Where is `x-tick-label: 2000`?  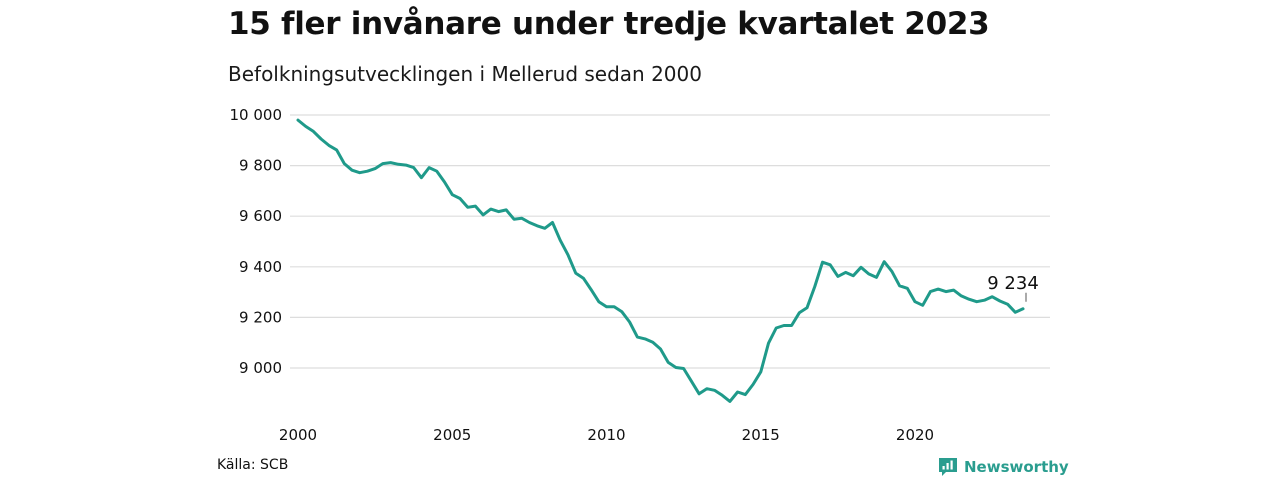 x-tick-label: 2000 is located at coordinates (298, 435).